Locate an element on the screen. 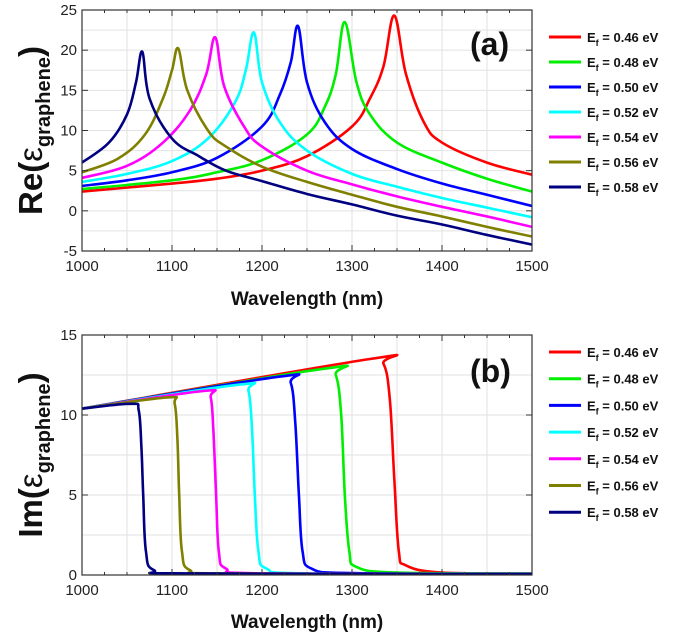 Image resolution: width=685 pixels, height=642 pixels. legend-item: Ef = 0.58 eV is located at coordinates (604, 189).